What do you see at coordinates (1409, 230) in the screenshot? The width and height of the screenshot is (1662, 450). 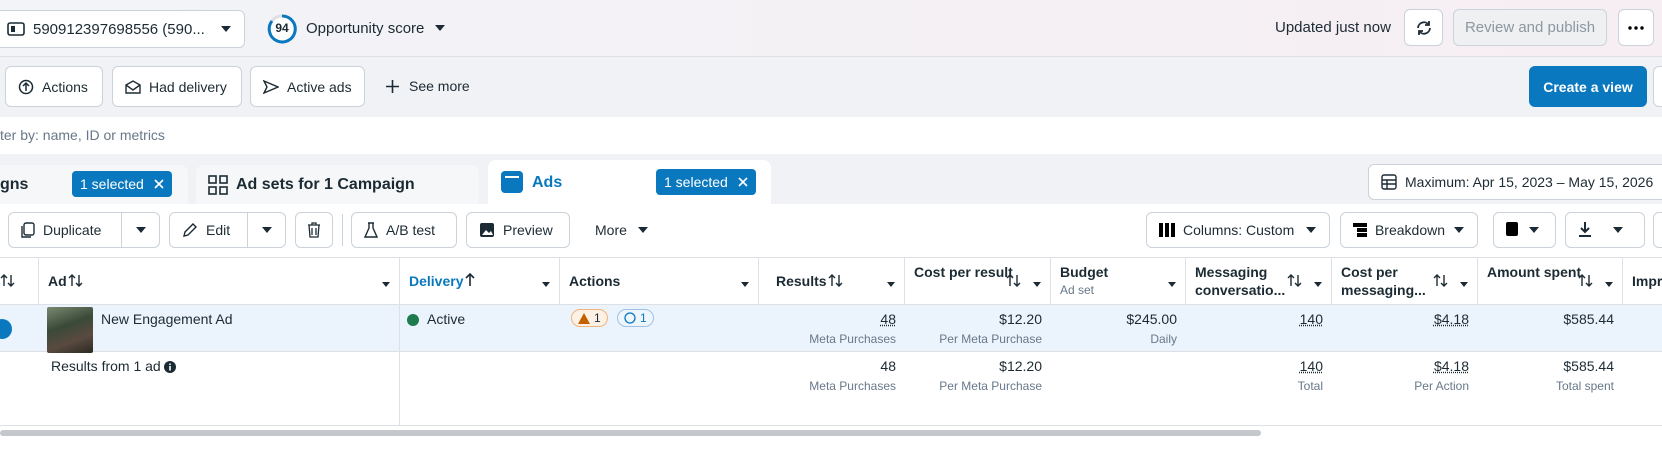 I see `breakdown-button: Breakdown` at bounding box center [1409, 230].